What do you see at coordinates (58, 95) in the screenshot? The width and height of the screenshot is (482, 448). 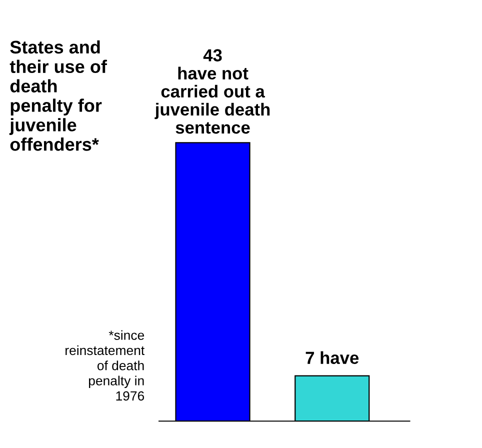 I see `chart-title: States and their use of death penalty for juvenile offenders*` at bounding box center [58, 95].